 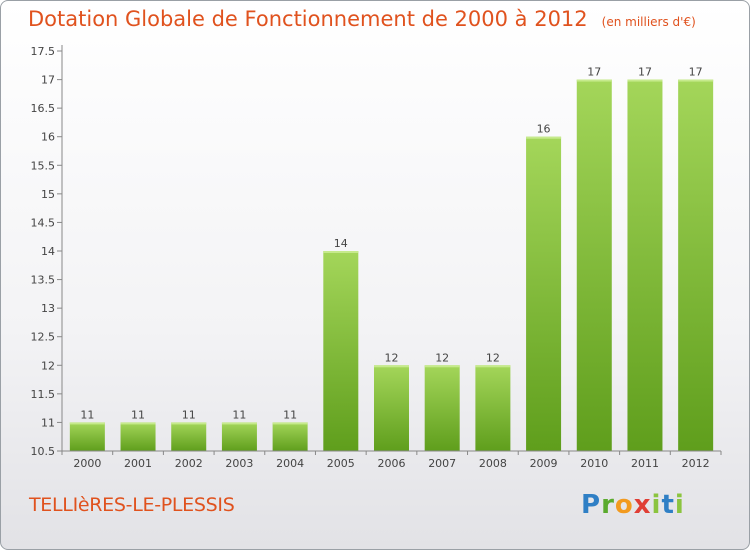 What do you see at coordinates (43, 337) in the screenshot?
I see `y-tick-label: 12.5` at bounding box center [43, 337].